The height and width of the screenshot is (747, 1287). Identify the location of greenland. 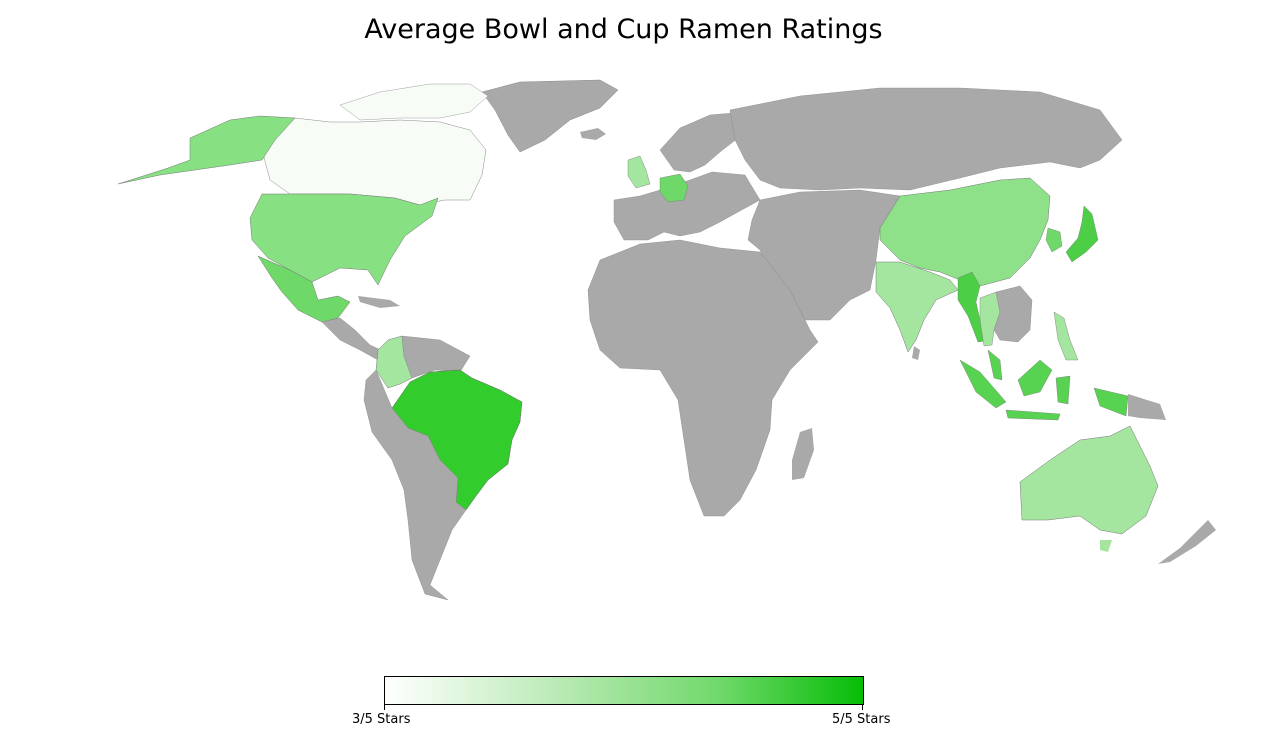
(550, 116).